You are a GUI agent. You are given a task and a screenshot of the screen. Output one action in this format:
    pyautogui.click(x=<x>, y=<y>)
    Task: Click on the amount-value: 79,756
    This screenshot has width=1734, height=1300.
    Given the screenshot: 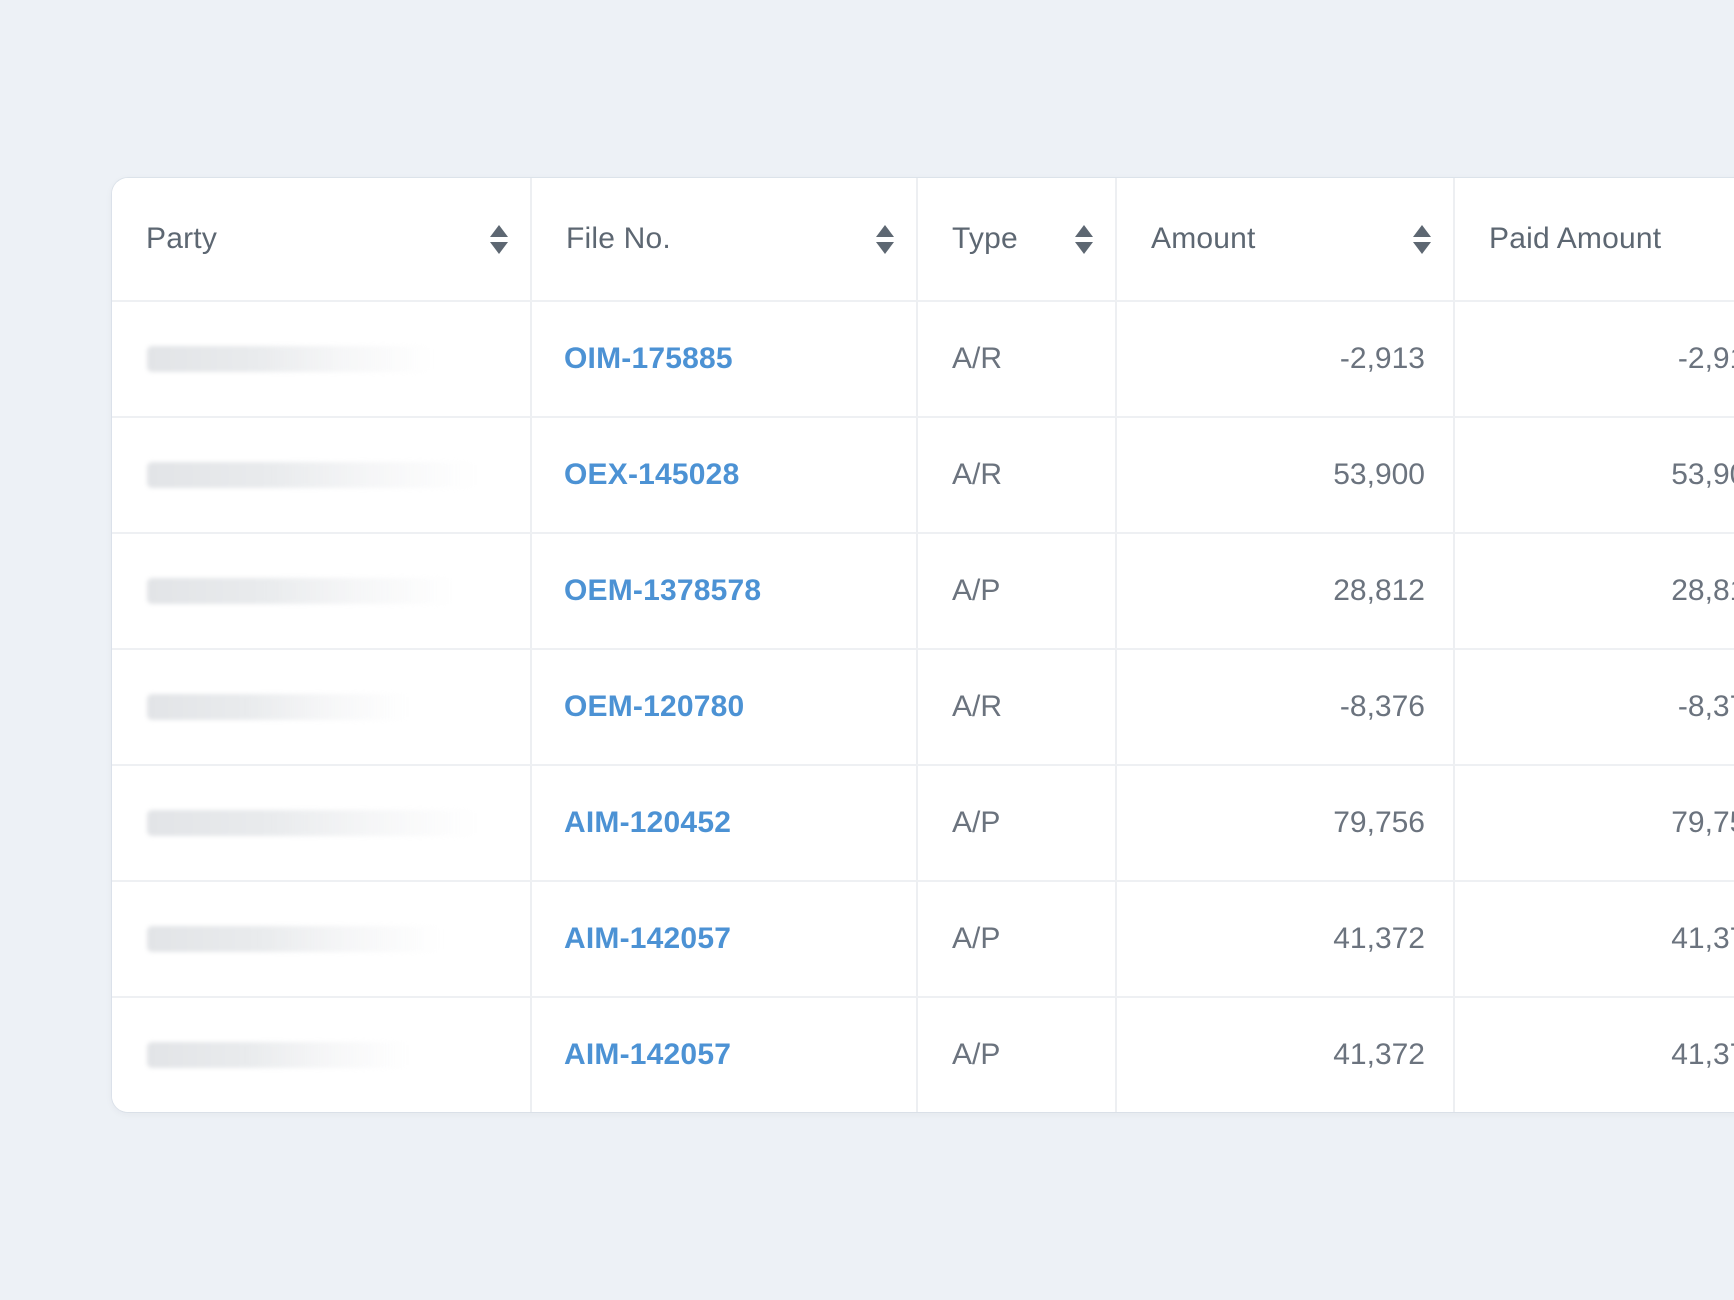 What is the action you would take?
    pyautogui.click(x=1379, y=822)
    